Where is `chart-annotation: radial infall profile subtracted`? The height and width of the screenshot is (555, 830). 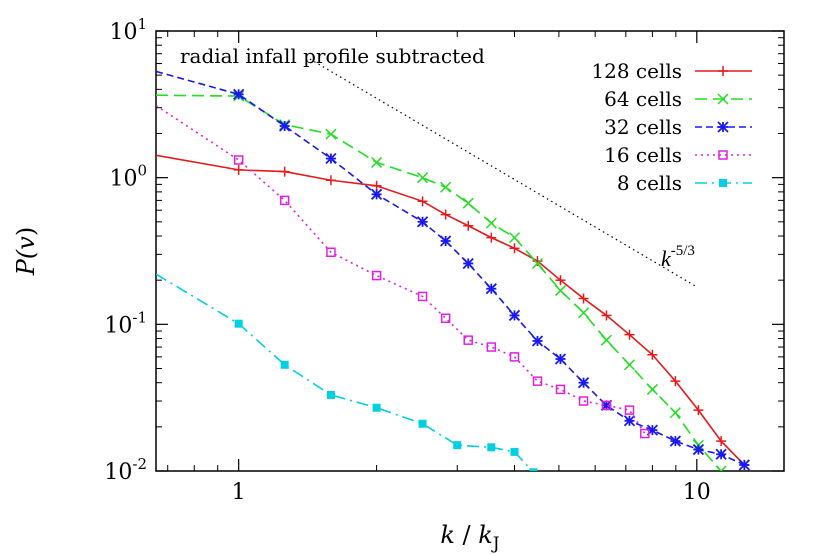
chart-annotation: radial infall profile subtracted is located at coordinates (332, 56).